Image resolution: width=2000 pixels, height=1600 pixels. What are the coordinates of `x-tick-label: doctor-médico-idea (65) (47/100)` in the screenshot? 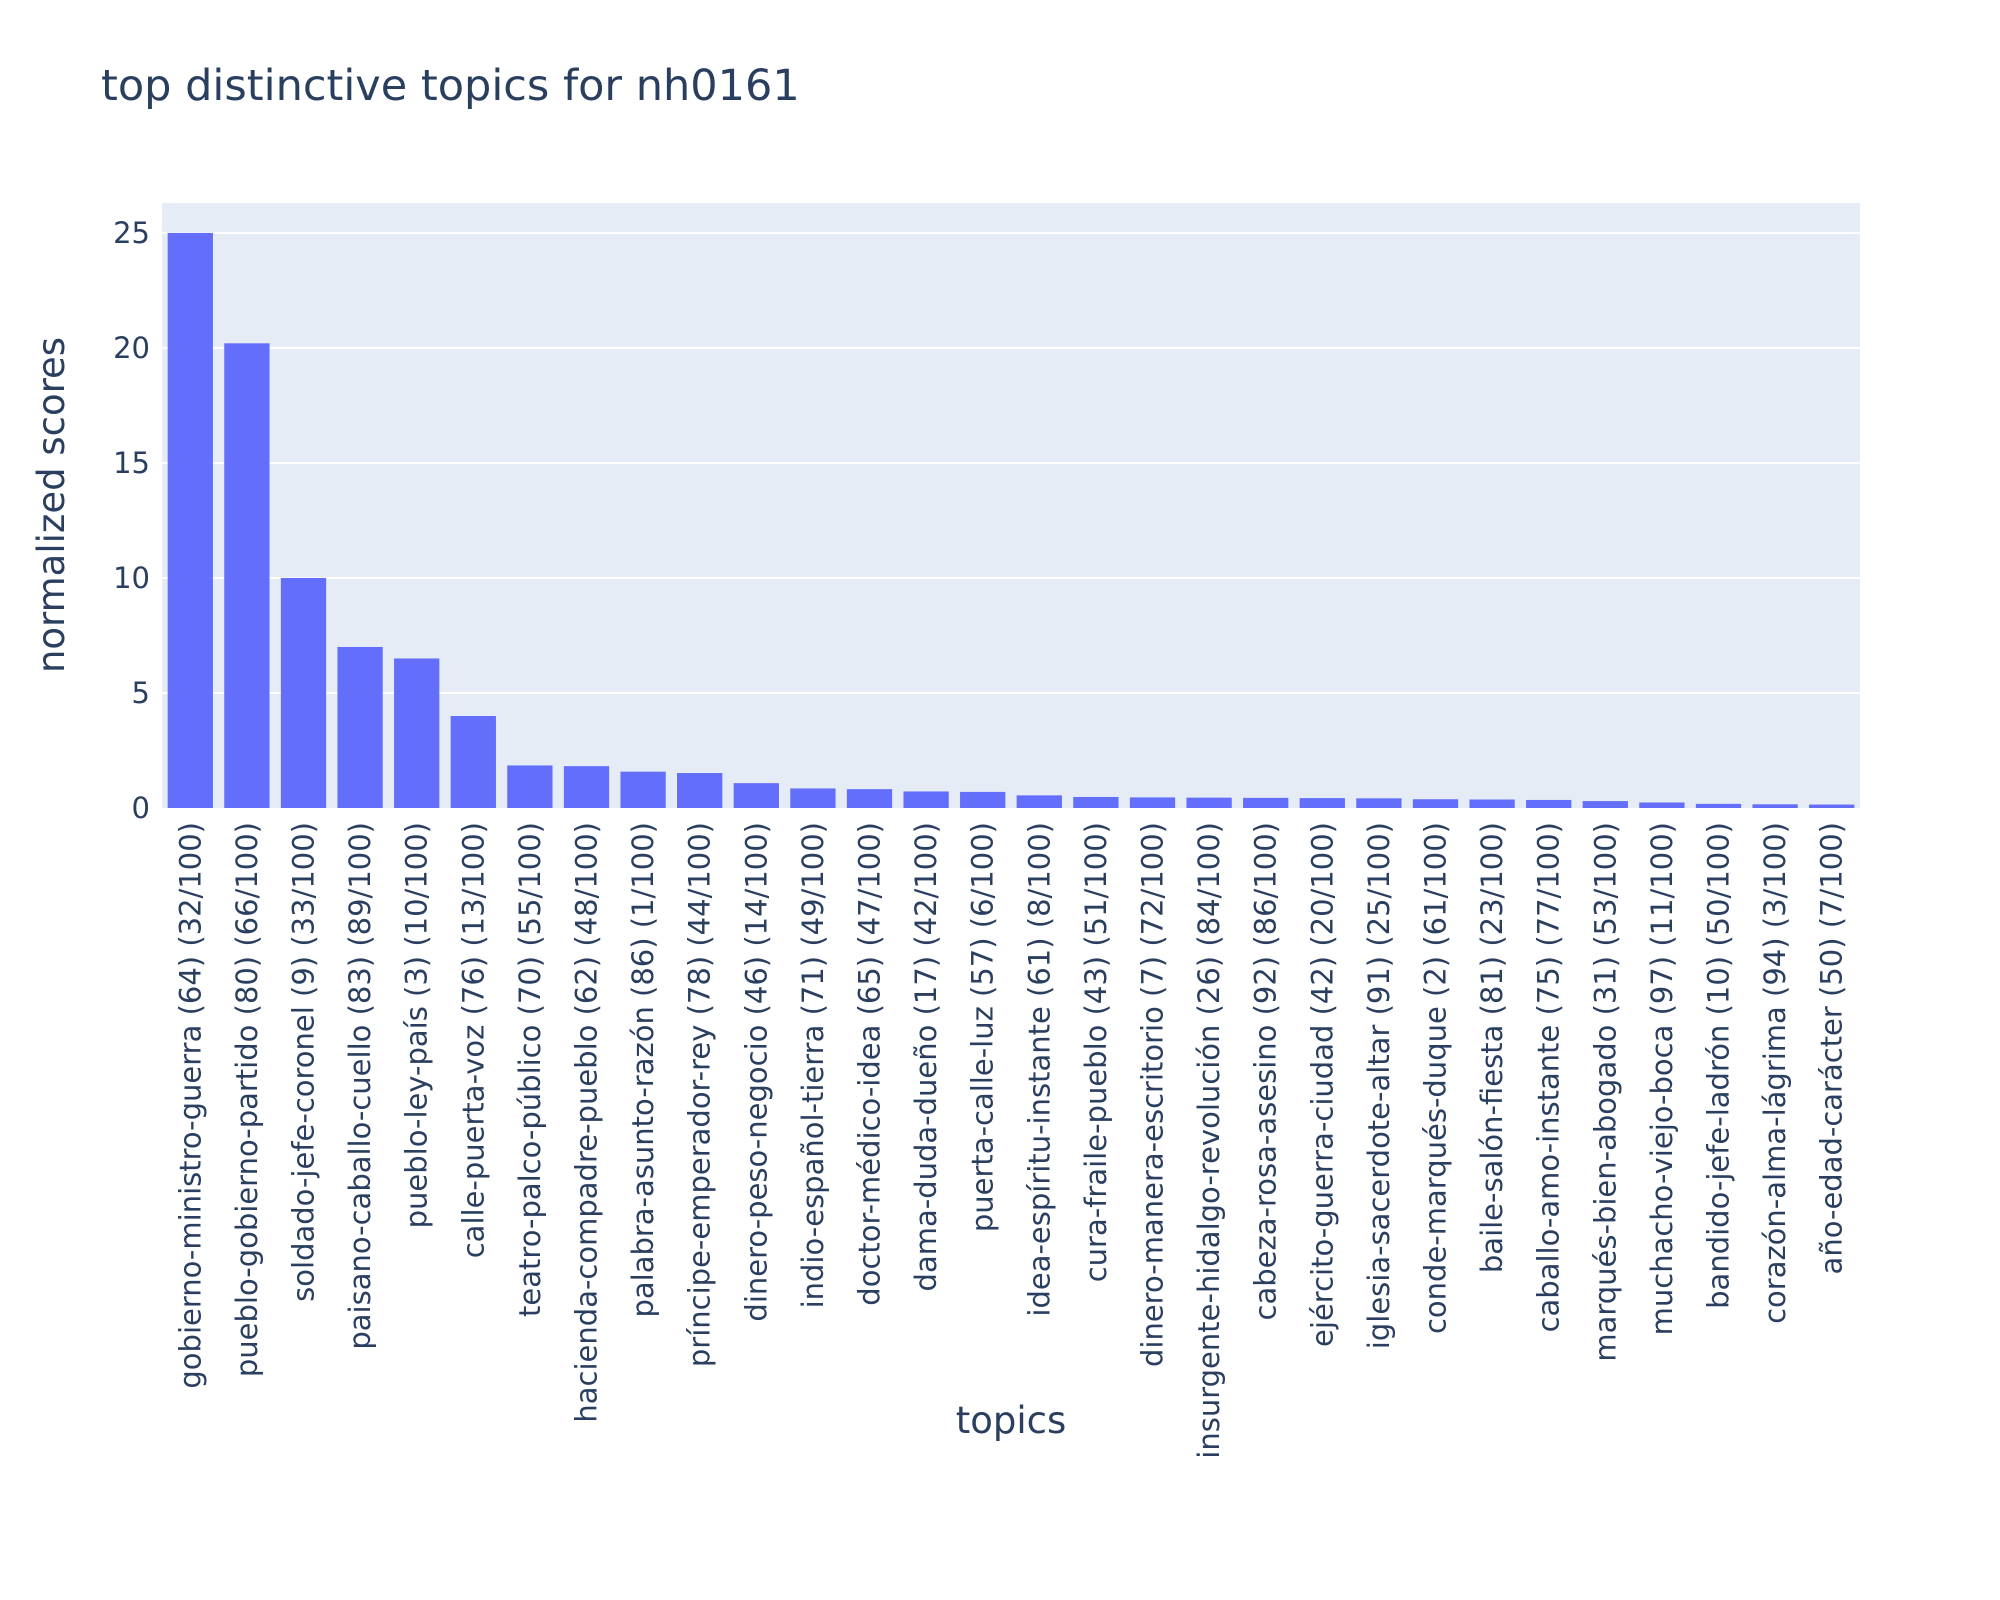 It's located at (870, 1064).